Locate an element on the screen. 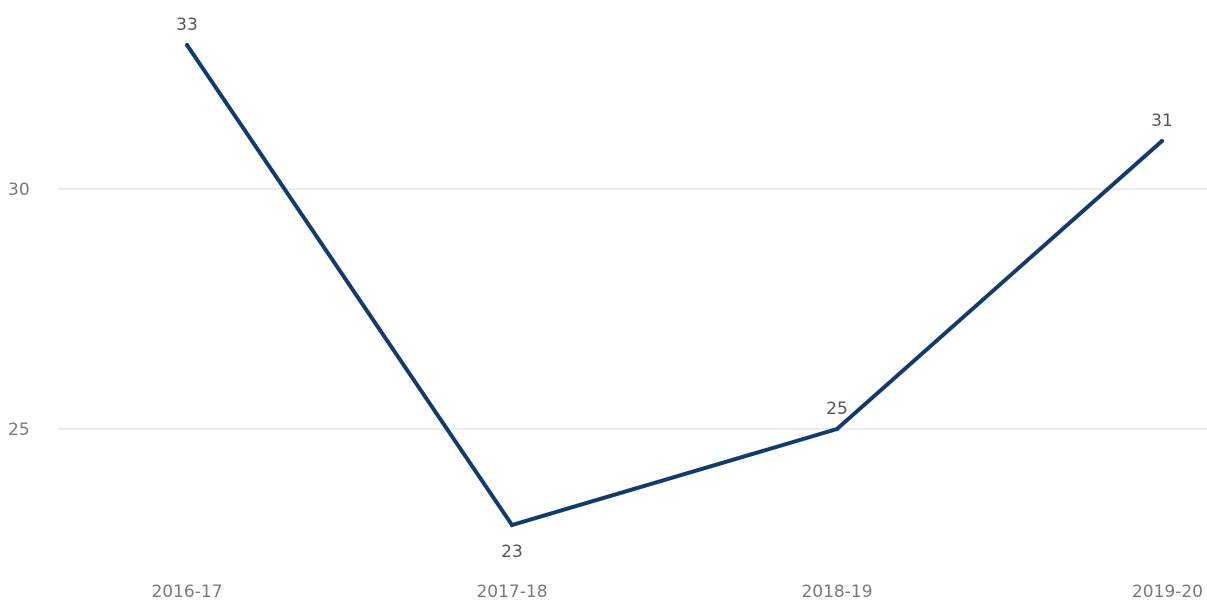 The image size is (1207, 604). x-tick-label: 2017-18 is located at coordinates (511, 592).